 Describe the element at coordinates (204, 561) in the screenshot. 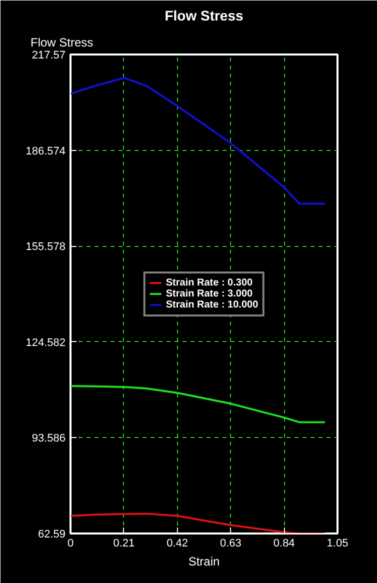

I see `x-axis-title: Strain` at that location.